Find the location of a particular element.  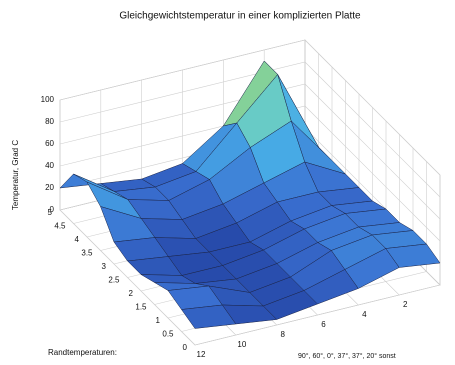

y-tick-label: 0 is located at coordinates (185, 347).